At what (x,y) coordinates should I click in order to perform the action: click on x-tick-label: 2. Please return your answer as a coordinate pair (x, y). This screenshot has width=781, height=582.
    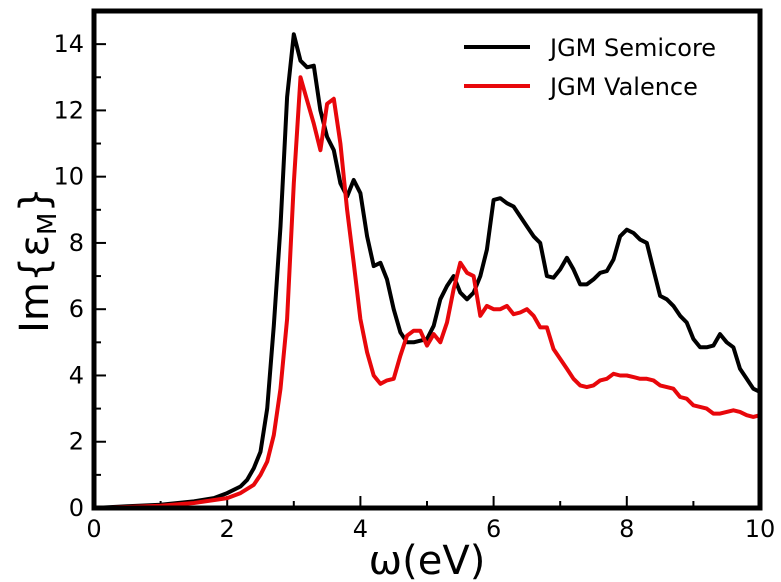
    Looking at the image, I should click on (227, 529).